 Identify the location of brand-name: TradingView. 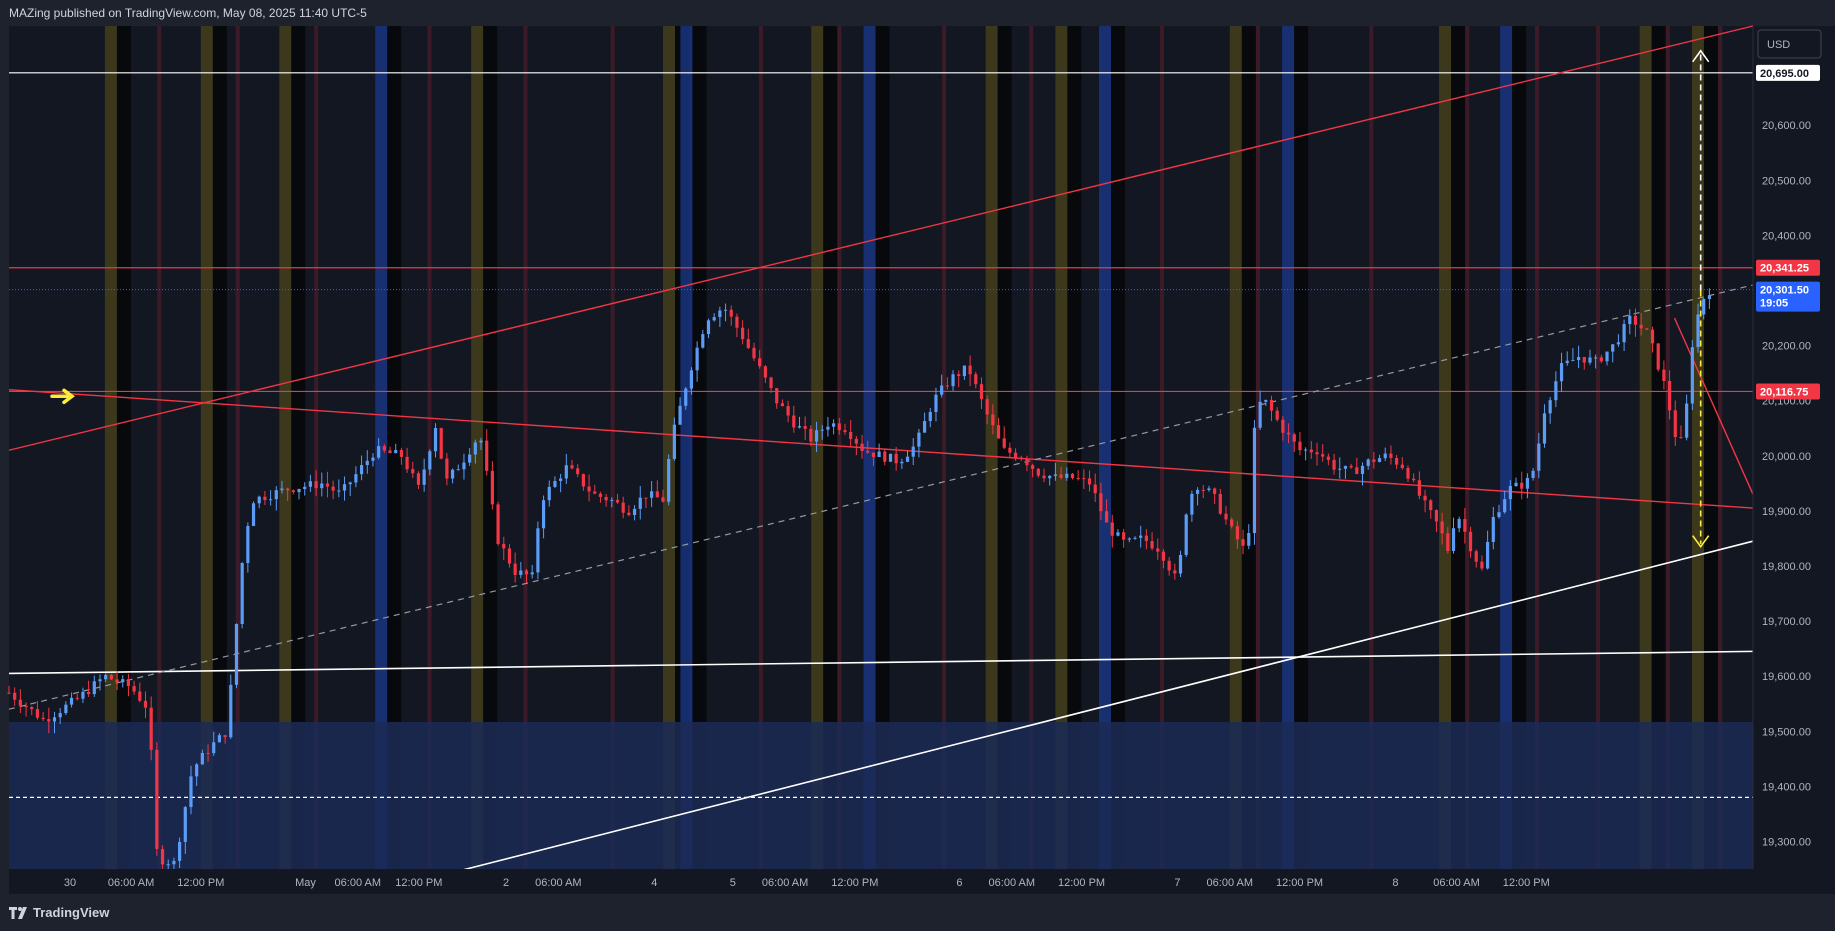
(71, 912).